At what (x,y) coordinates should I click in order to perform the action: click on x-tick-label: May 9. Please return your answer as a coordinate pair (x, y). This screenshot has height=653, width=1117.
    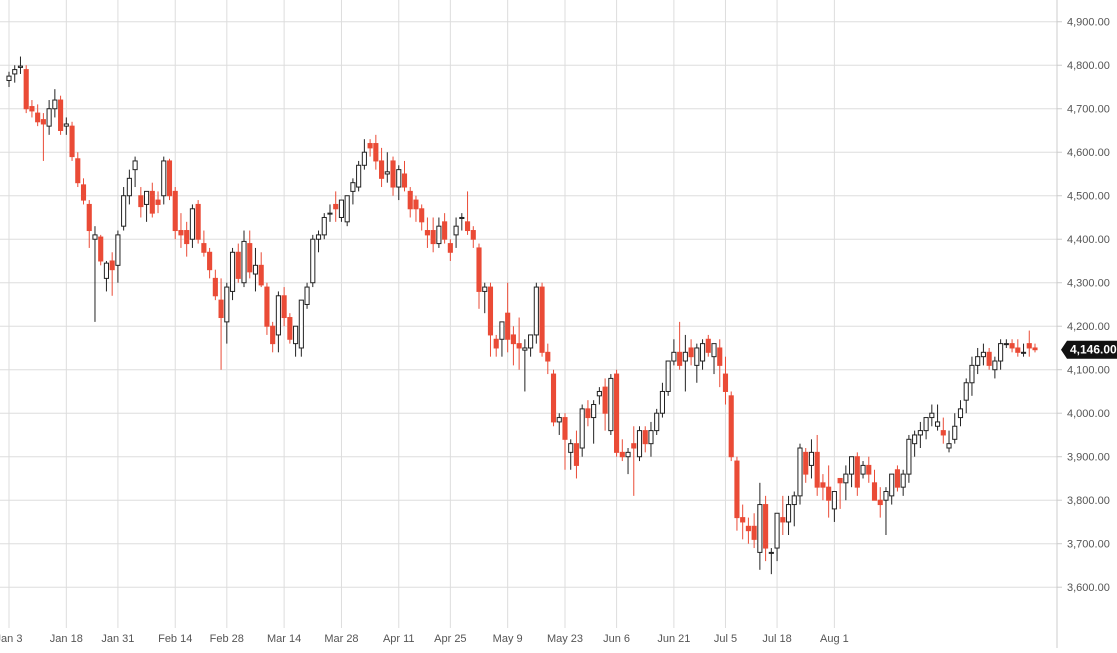
    Looking at the image, I should click on (508, 639).